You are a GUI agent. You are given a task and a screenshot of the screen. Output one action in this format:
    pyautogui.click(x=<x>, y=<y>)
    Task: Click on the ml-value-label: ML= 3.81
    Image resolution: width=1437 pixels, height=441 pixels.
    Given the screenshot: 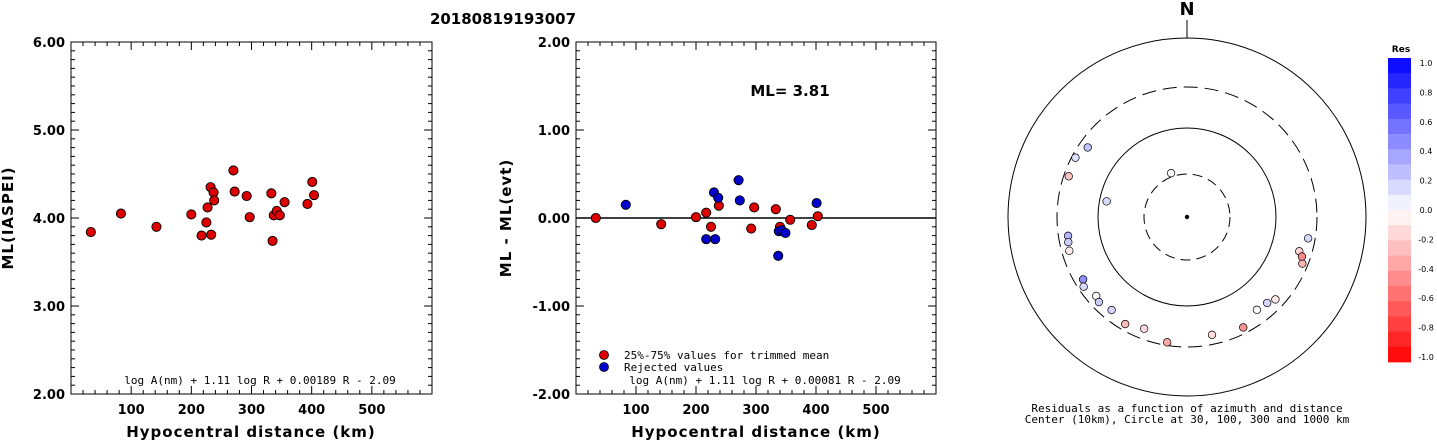 What is the action you would take?
    pyautogui.click(x=789, y=91)
    